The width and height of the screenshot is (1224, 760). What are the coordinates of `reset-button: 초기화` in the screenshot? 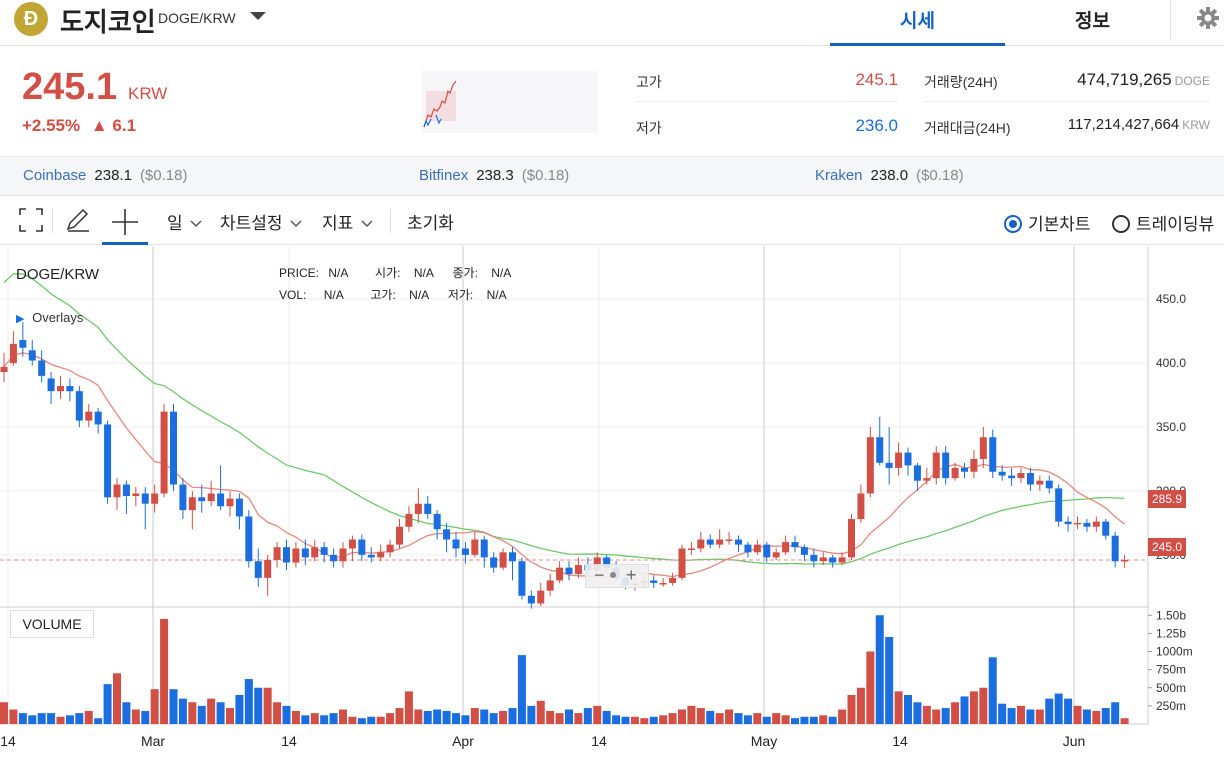 It's located at (430, 223).